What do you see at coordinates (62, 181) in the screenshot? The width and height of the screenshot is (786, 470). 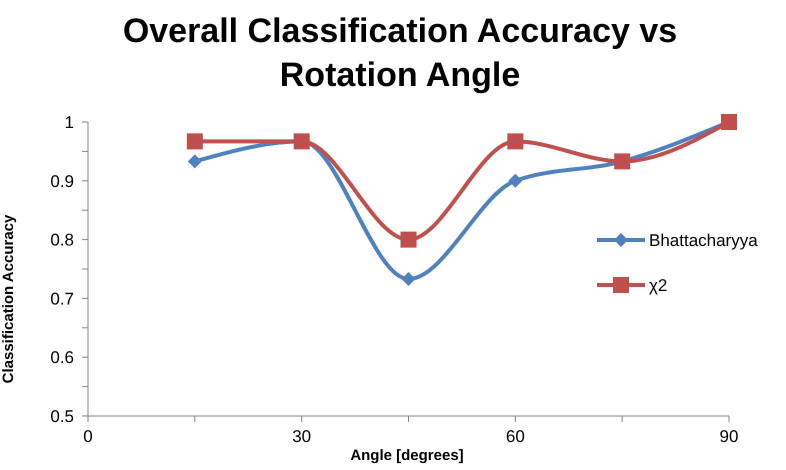 I see `y-tick-label: 0.9` at bounding box center [62, 181].